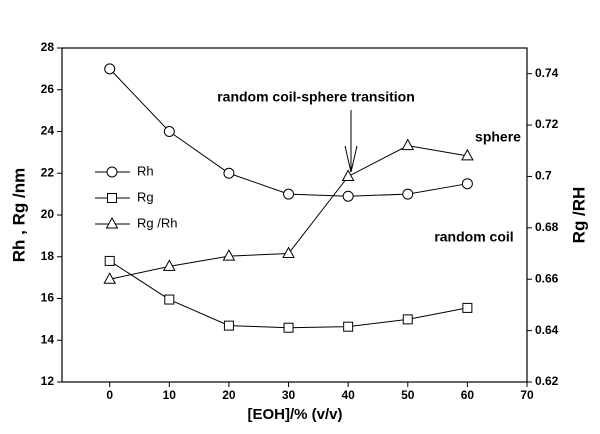  What do you see at coordinates (351, 159) in the screenshot?
I see `arrow-head` at bounding box center [351, 159].